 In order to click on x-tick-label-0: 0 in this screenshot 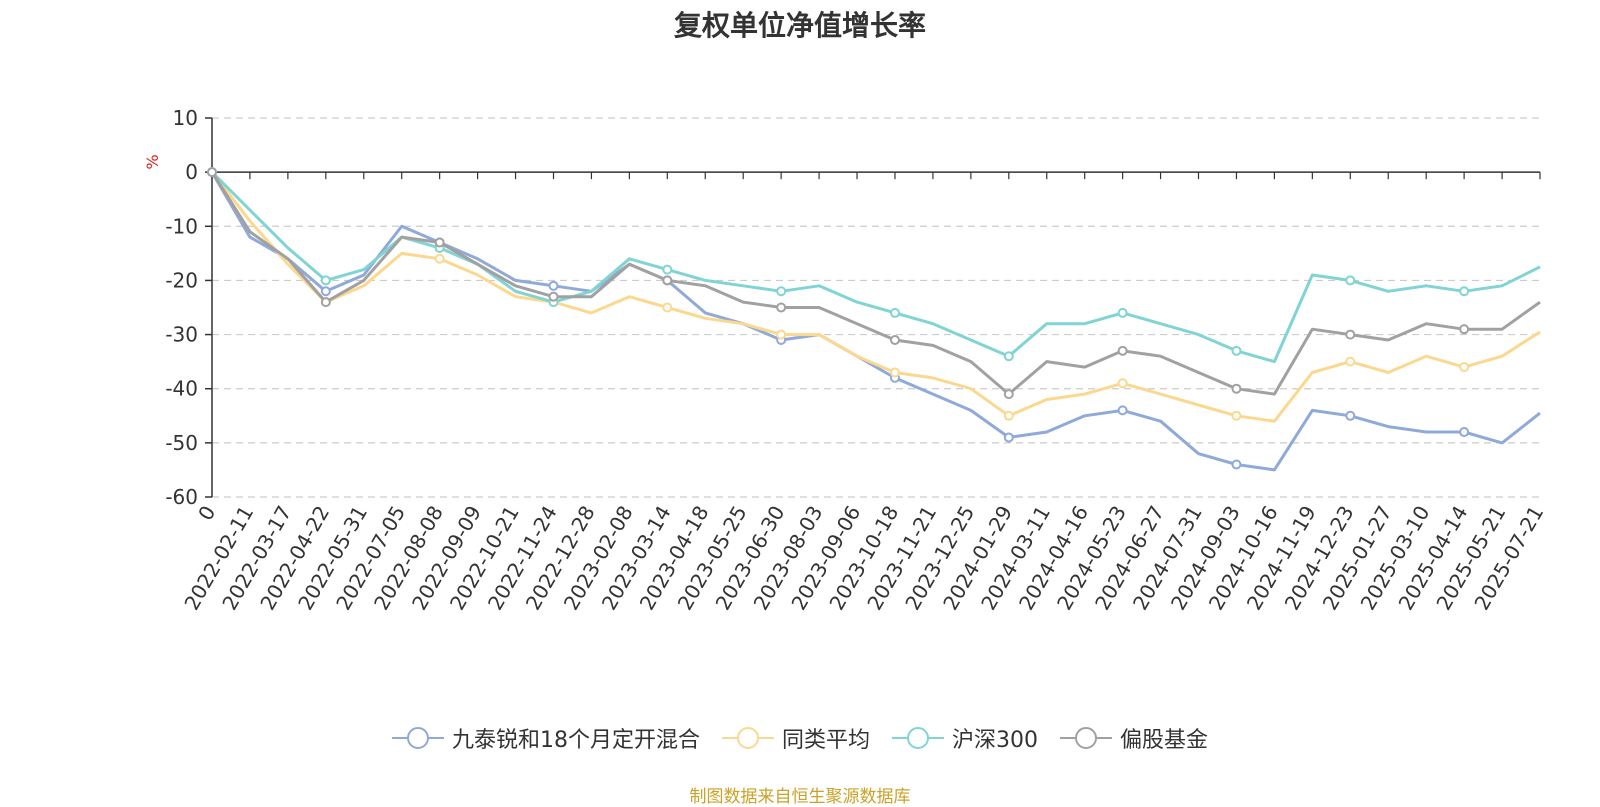, I will do `click(206, 513)`.